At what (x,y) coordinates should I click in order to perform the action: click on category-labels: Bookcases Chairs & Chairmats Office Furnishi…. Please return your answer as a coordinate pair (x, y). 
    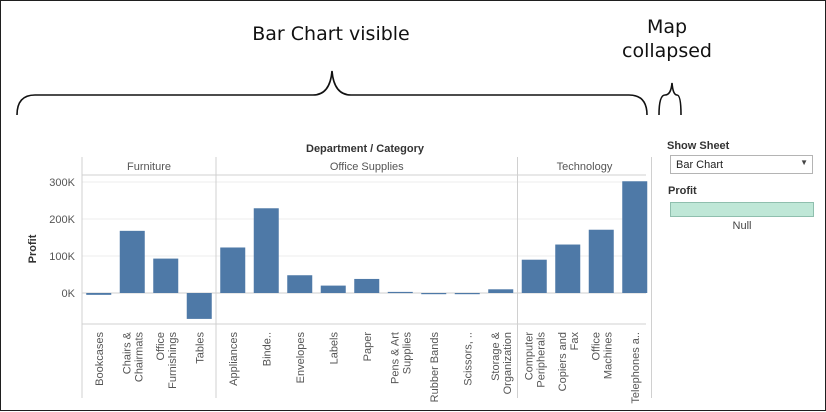
    Looking at the image, I should click on (368, 367).